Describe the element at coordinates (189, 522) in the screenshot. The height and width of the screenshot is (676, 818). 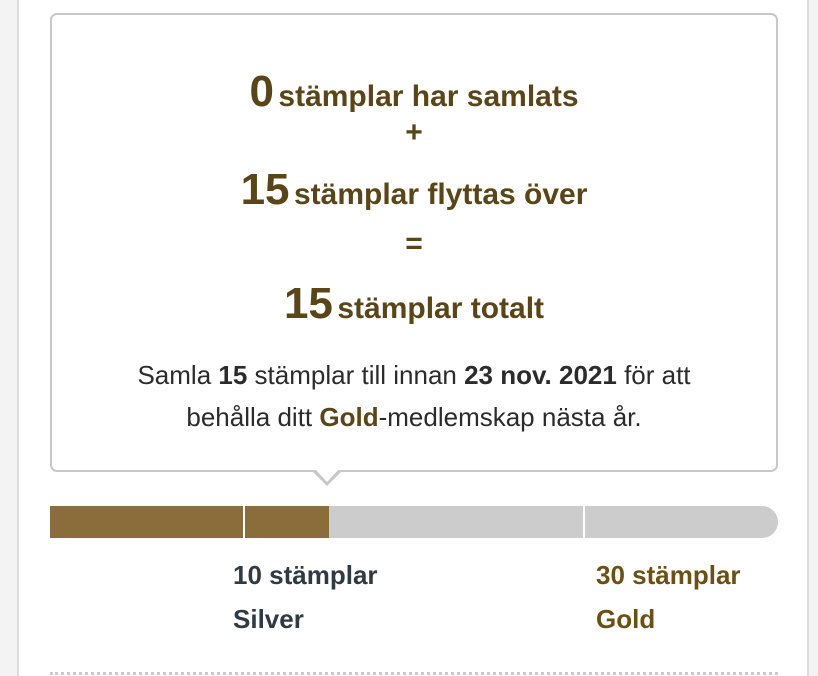
I see `progress-fill` at that location.